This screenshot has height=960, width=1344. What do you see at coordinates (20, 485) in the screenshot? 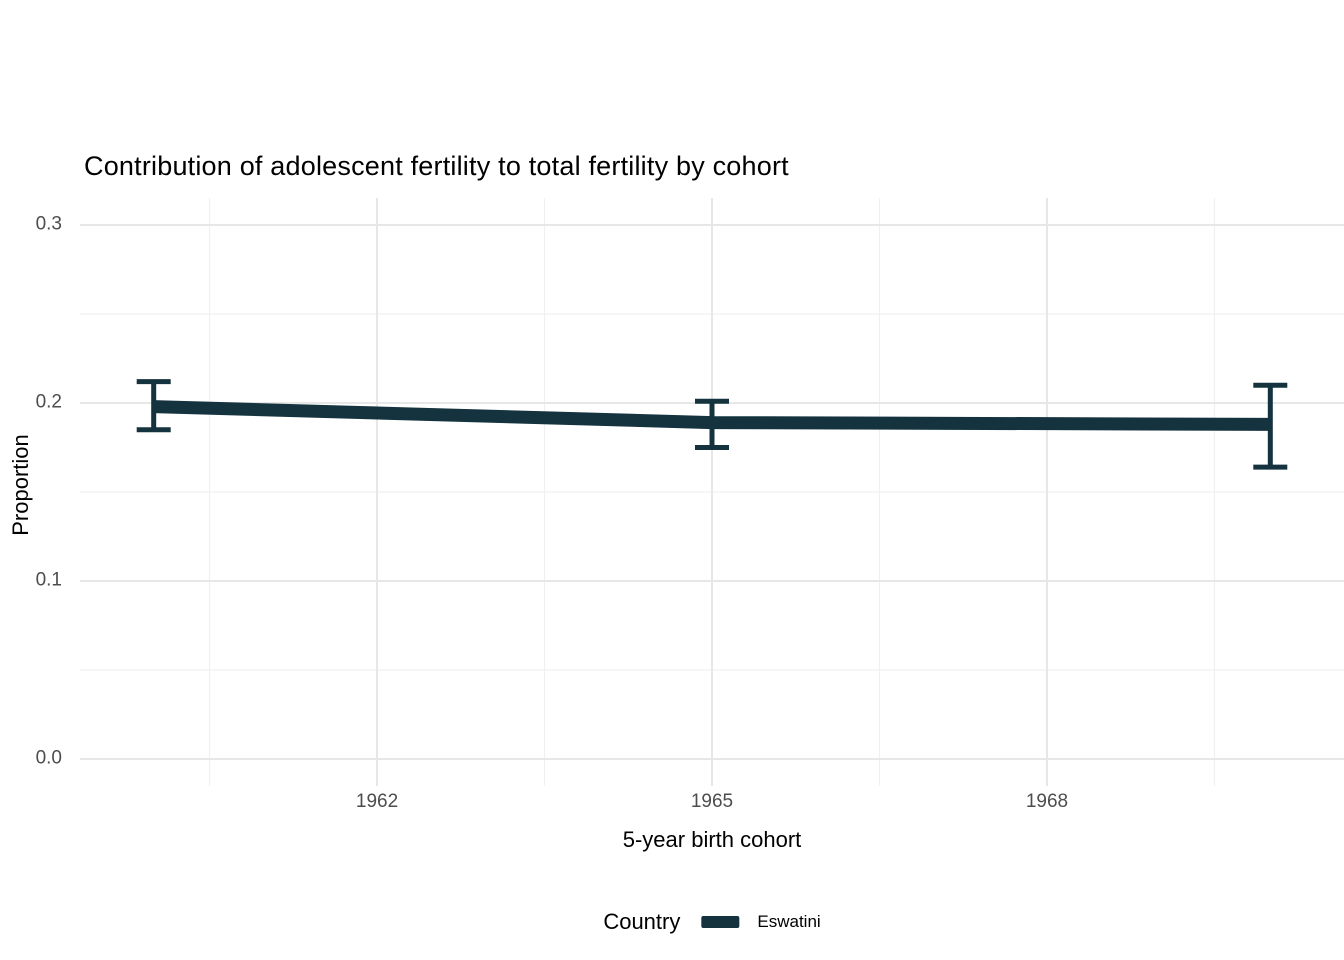
I see `y-axis-title: Proportion` at bounding box center [20, 485].